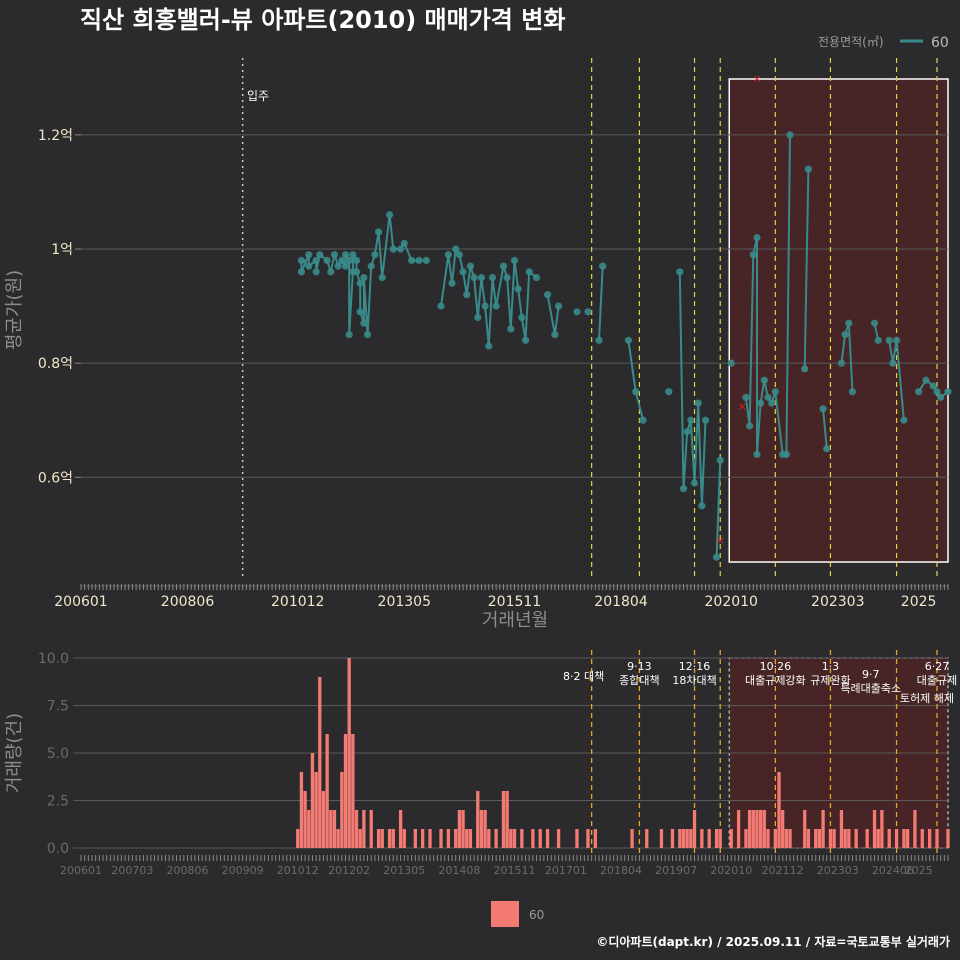 This screenshot has width=960, height=960. I want to click on x-tick-label: 200601, so click(80, 602).